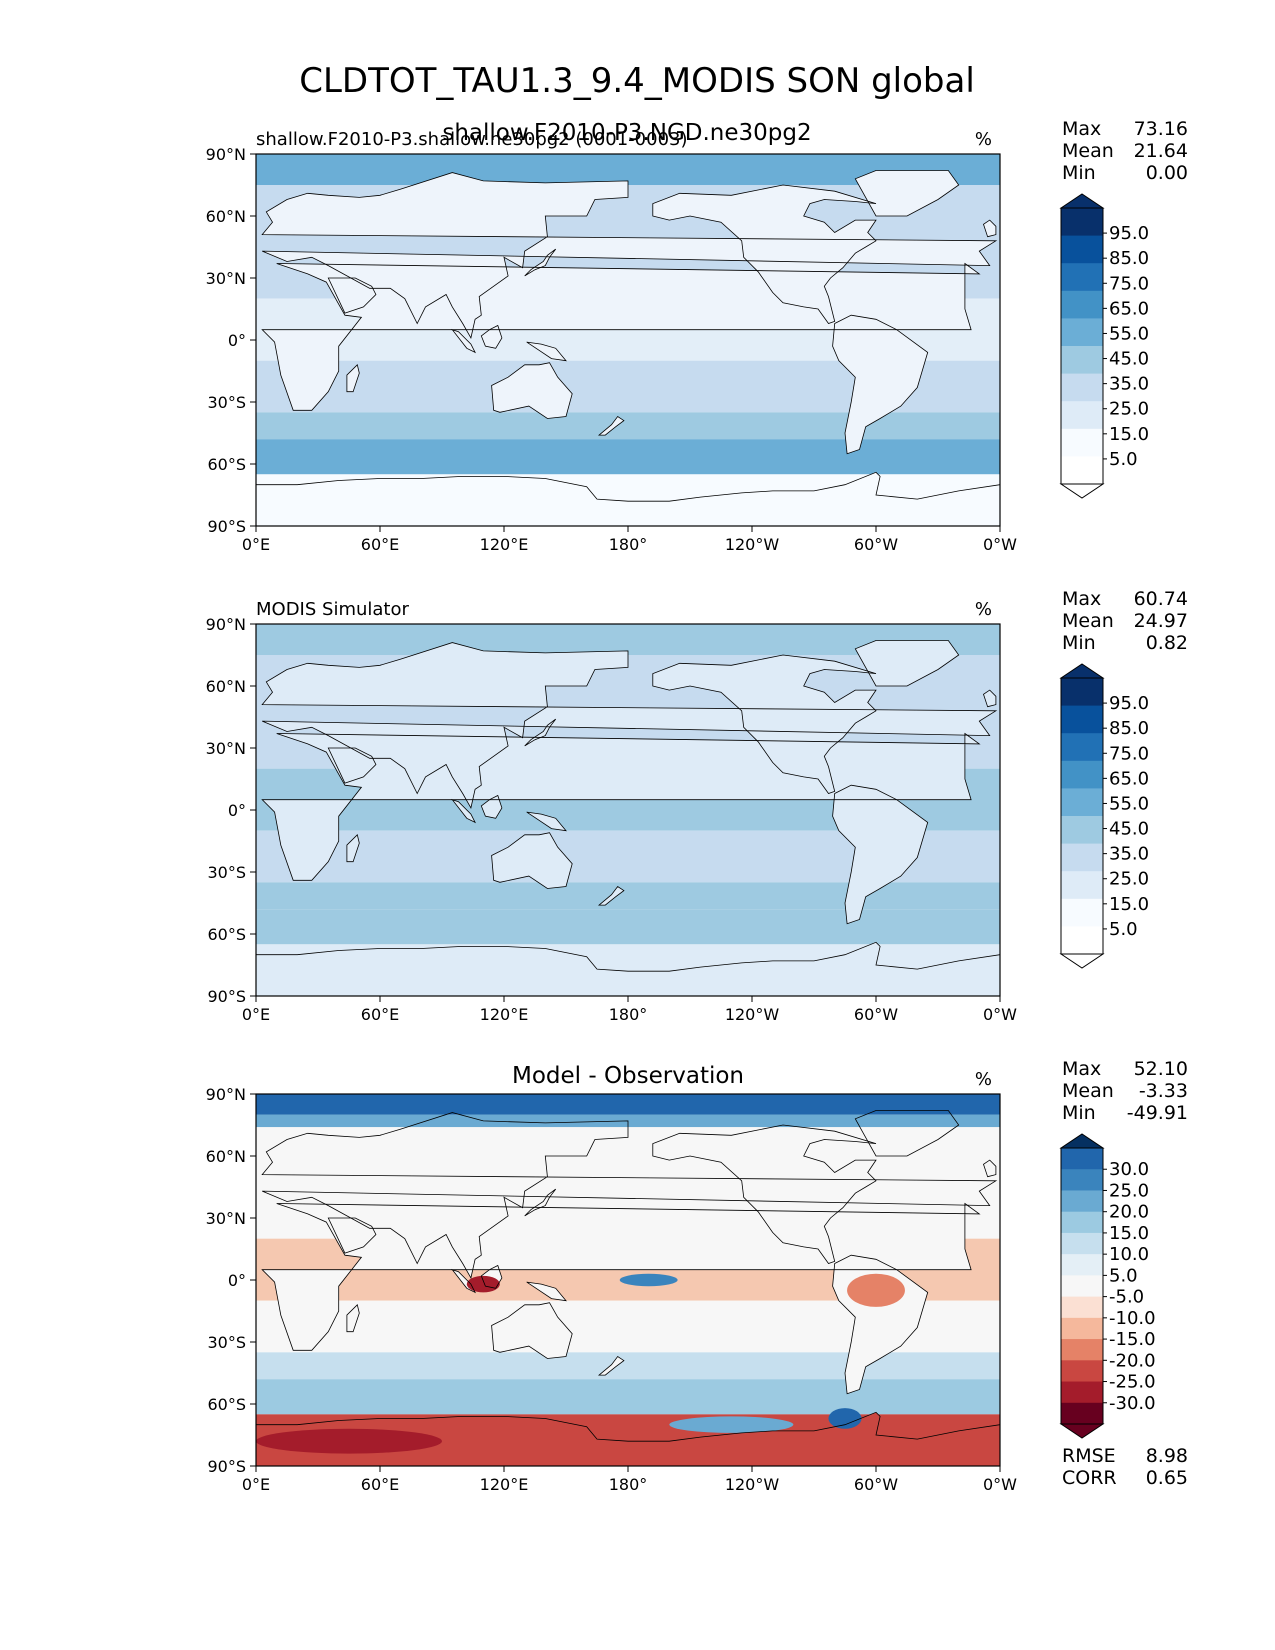 The width and height of the screenshot is (1275, 1650). What do you see at coordinates (1161, 599) in the screenshot?
I see `stat-value-max: 60.74` at bounding box center [1161, 599].